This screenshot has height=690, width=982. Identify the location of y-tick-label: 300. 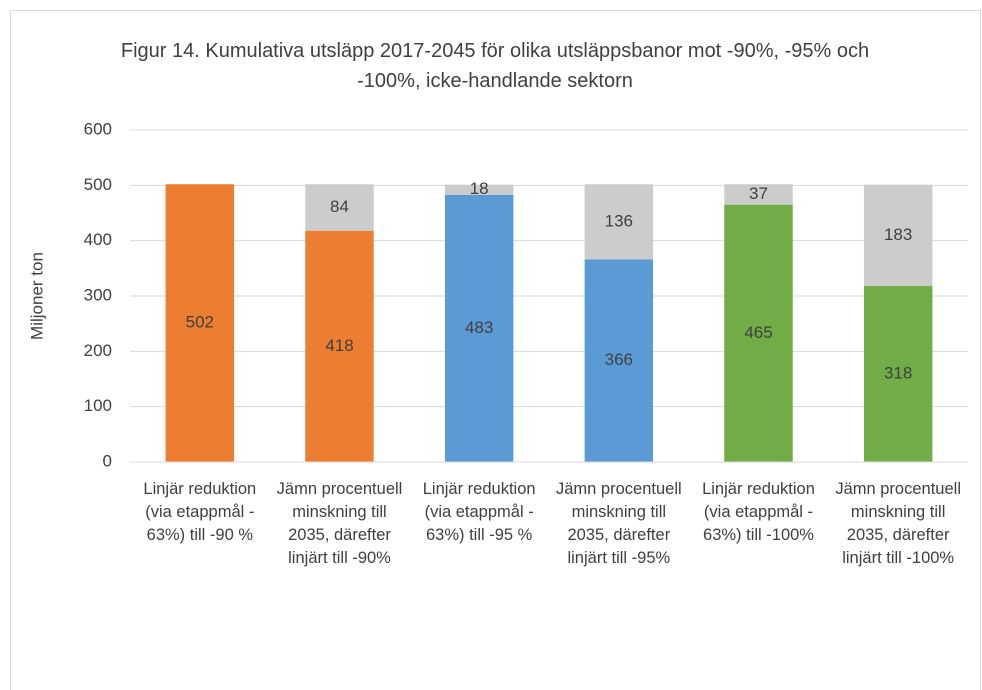
(98, 294).